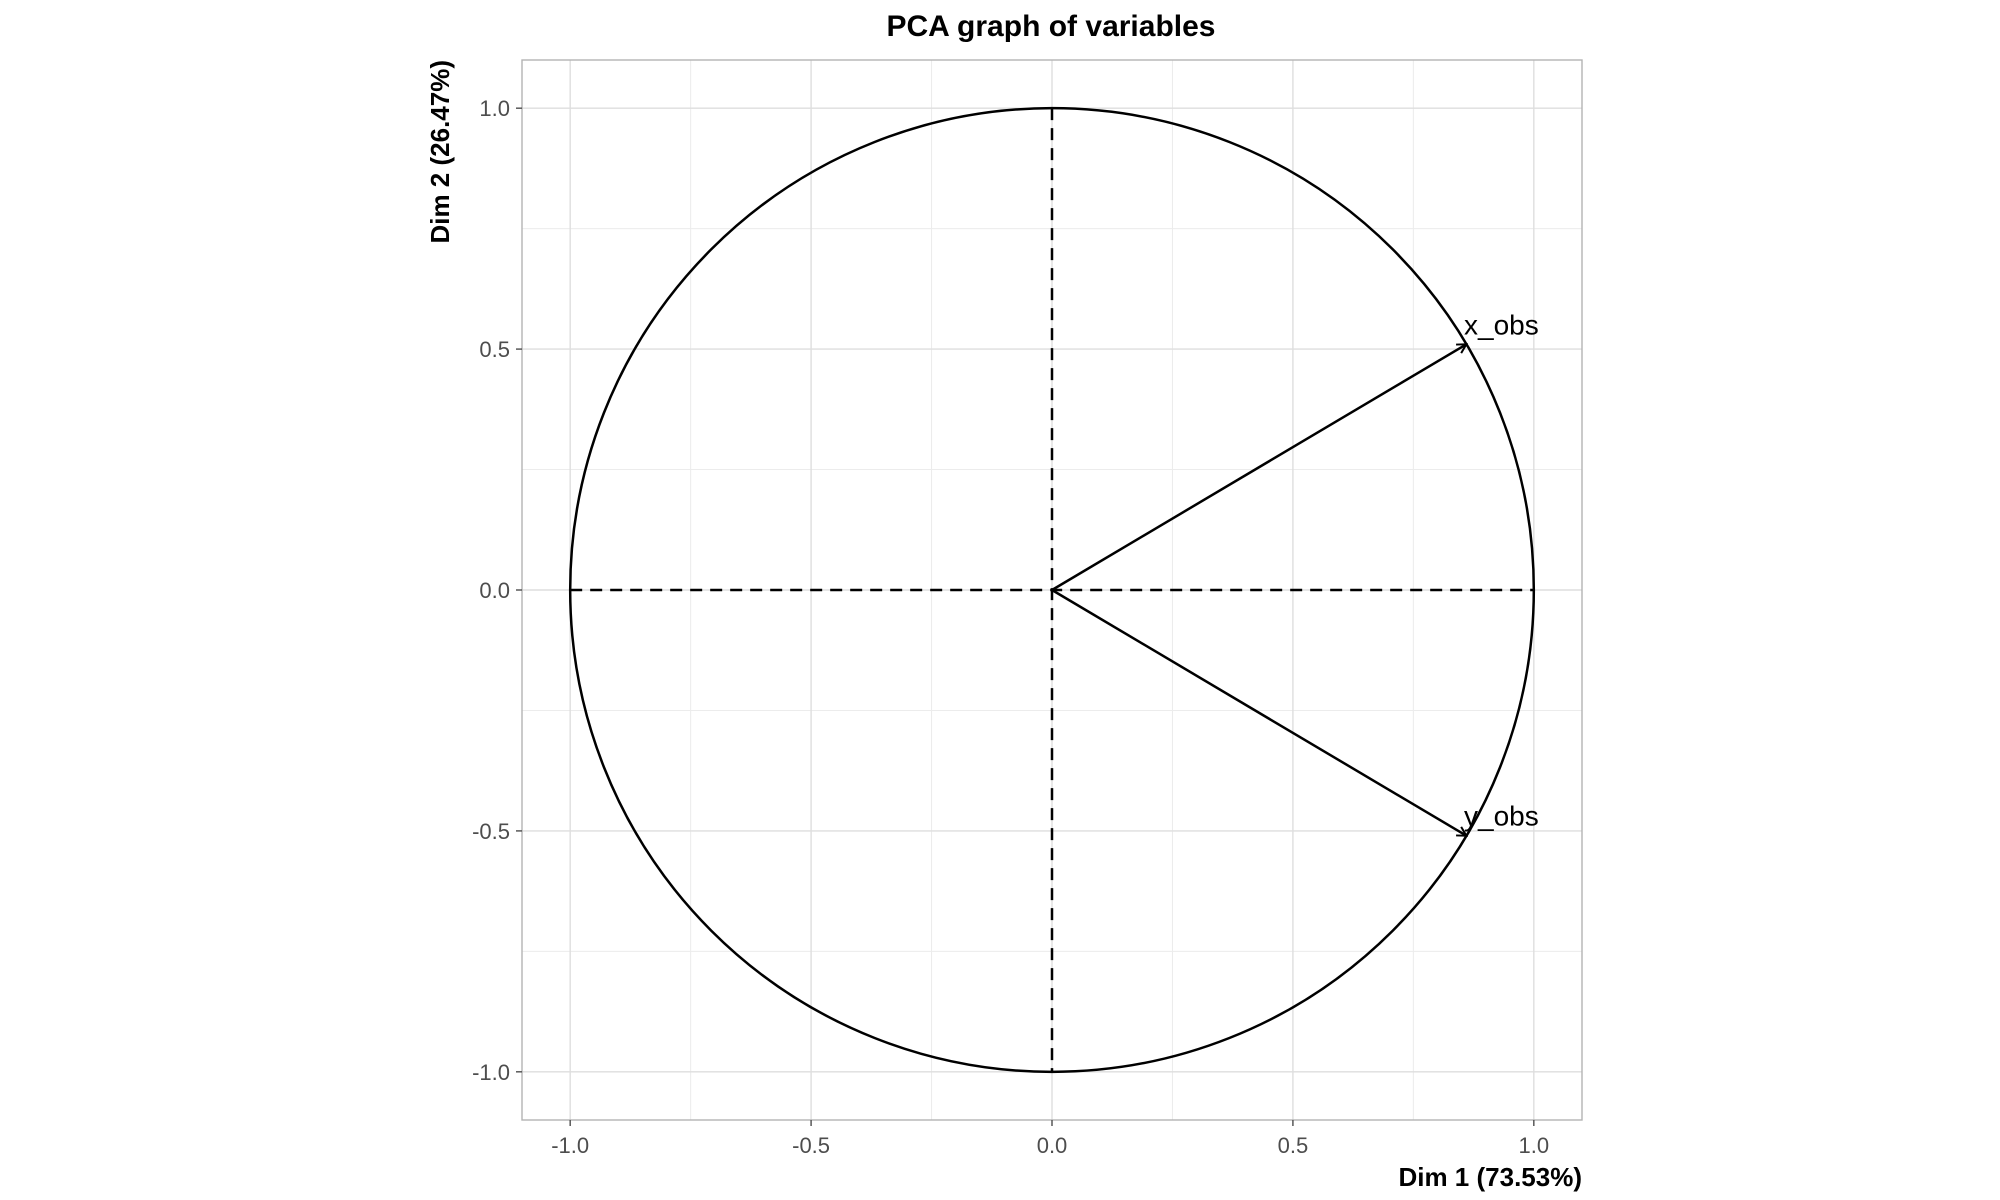 The height and width of the screenshot is (1200, 2000). What do you see at coordinates (1052, 1145) in the screenshot?
I see `x-tick-label: 0.0` at bounding box center [1052, 1145].